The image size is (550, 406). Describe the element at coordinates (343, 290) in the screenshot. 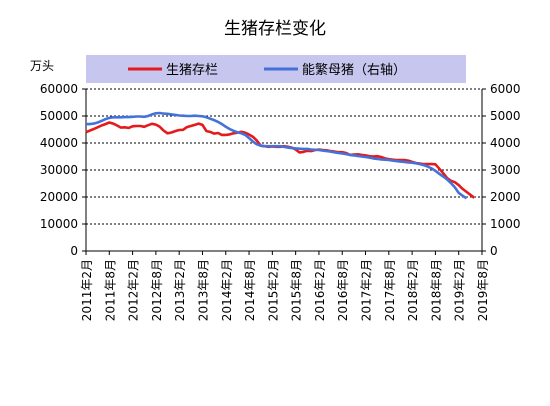

I see `x-tick-label: 2016年8月` at that location.